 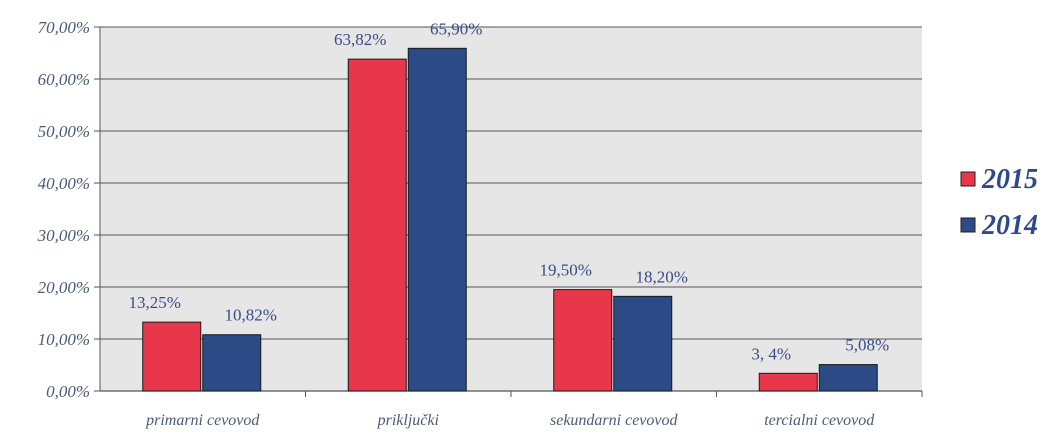 I want to click on y-tick-label: 10,00%, so click(x=64, y=339).